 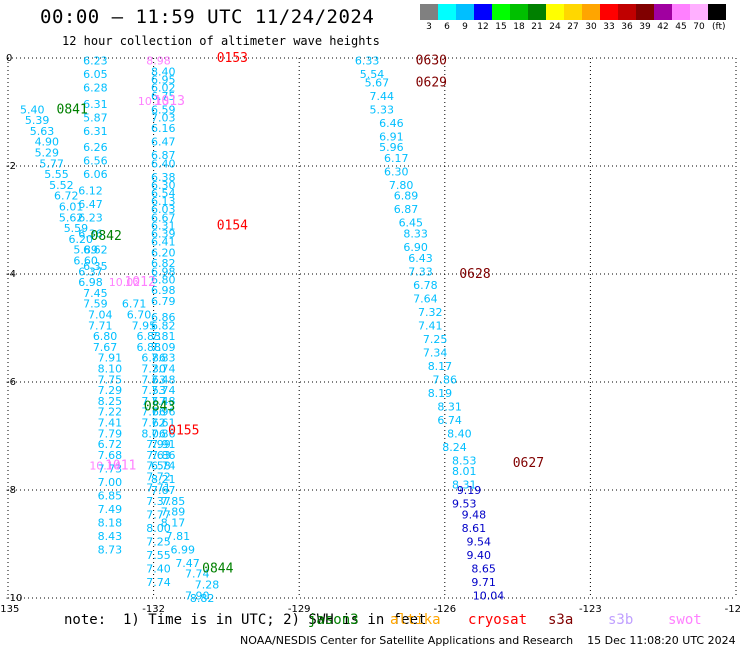 What do you see at coordinates (85, 261) in the screenshot?
I see `wave-height-point: 6.60` at bounding box center [85, 261].